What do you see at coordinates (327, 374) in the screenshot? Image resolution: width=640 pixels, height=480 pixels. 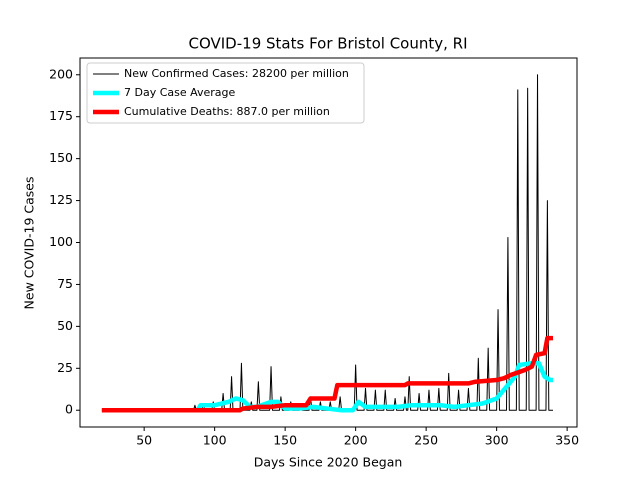 I see `series-line` at bounding box center [327, 374].